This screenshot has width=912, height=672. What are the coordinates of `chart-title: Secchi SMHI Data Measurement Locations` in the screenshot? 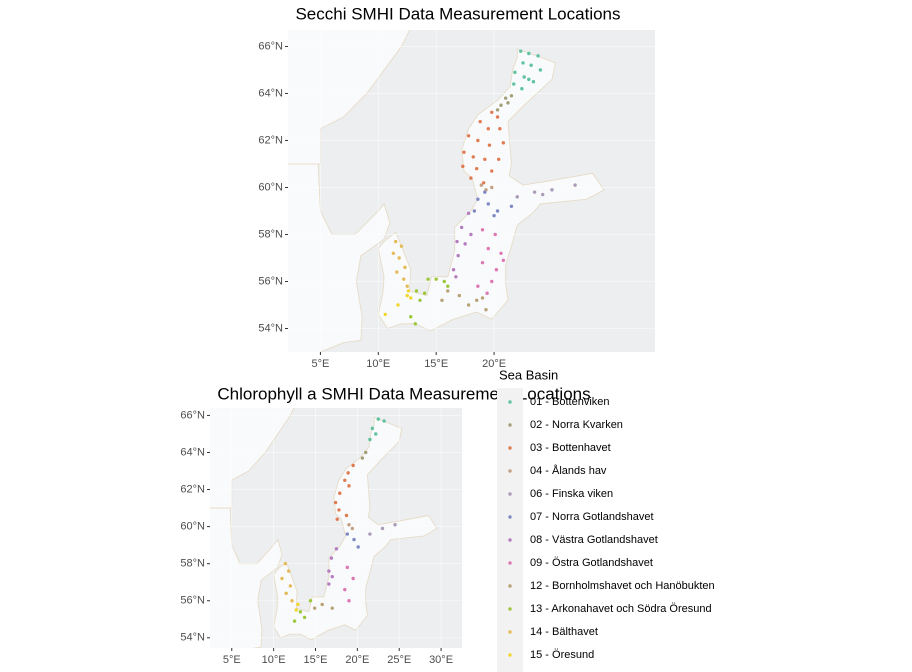 It's located at (457, 13).